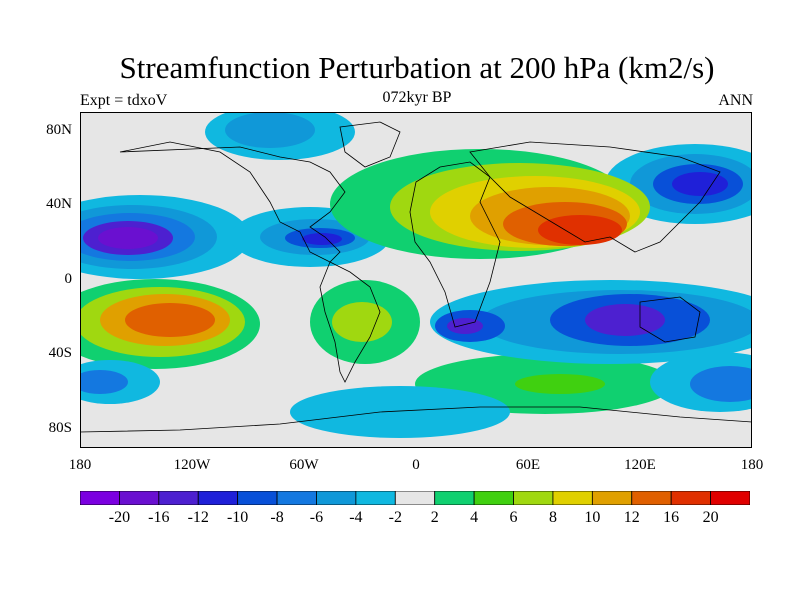  I want to click on colorbar-label: -6, so click(316, 517).